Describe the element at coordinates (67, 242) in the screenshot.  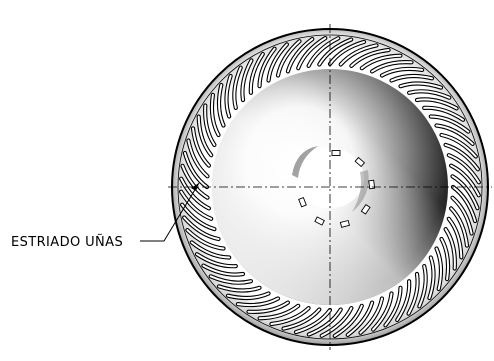
I see `callout-label: ESTRIADO UÑAS` at that location.